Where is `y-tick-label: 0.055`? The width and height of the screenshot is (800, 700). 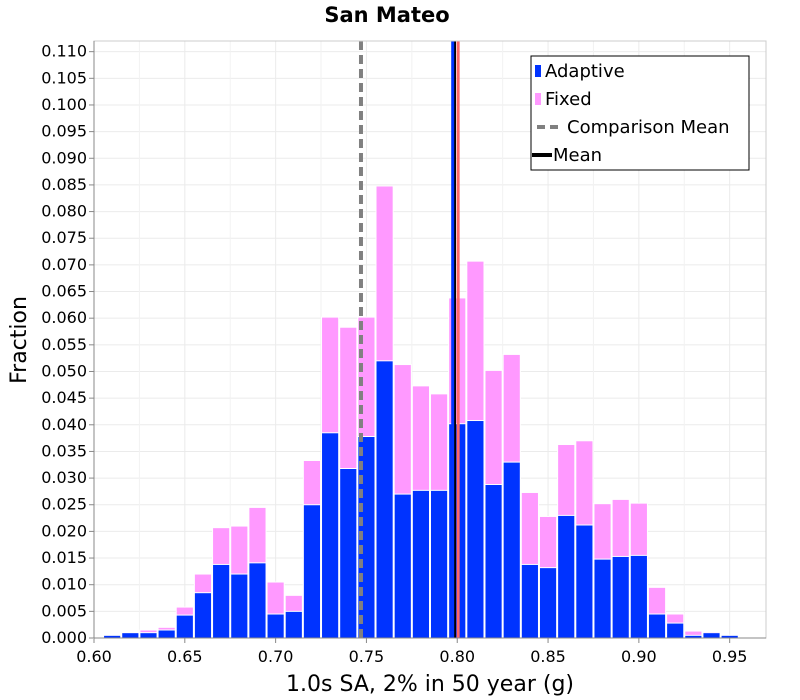 y-tick-label: 0.055 is located at coordinates (64, 344).